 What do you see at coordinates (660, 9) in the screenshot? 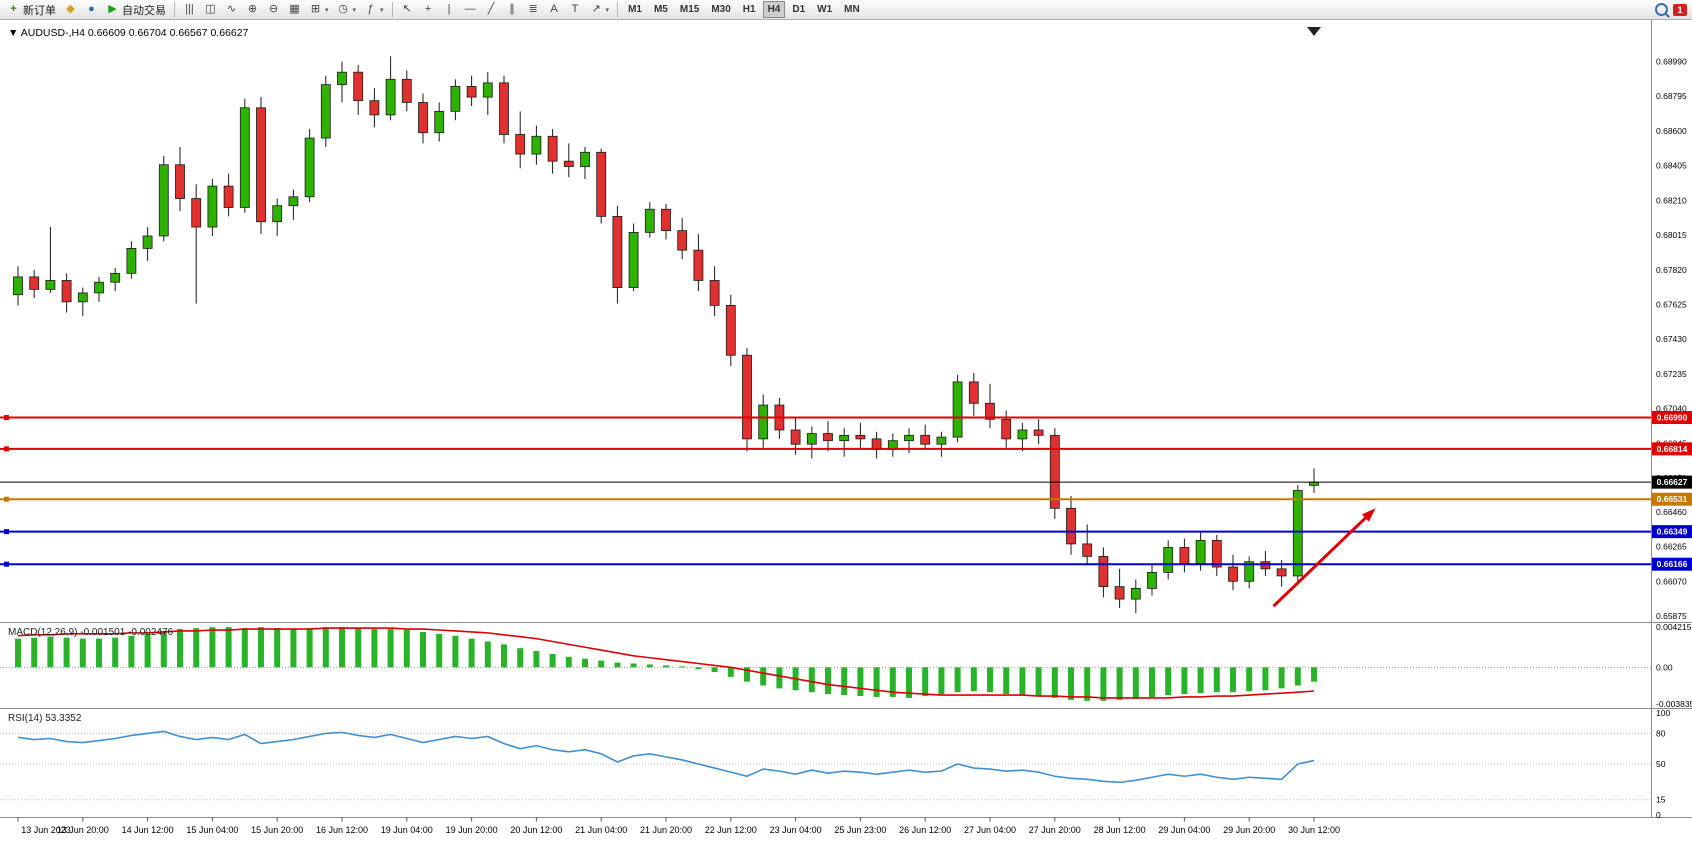
I see `period-m5-button: M5` at bounding box center [660, 9].